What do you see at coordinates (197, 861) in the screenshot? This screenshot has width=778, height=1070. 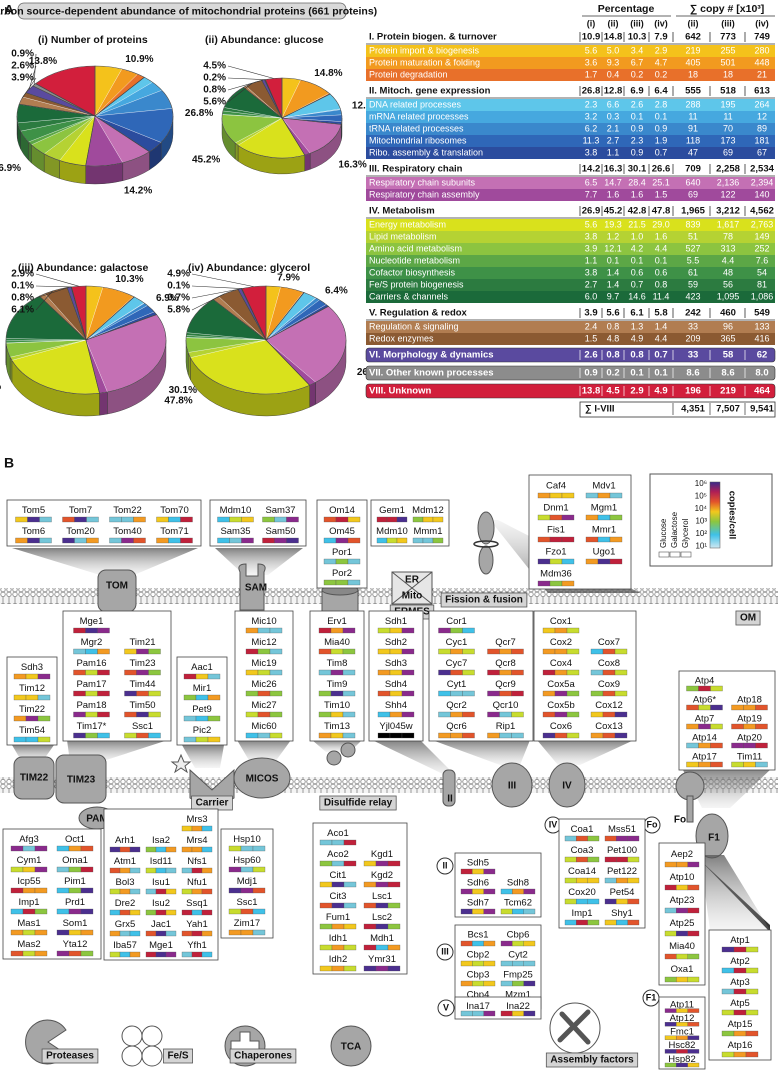 I see `protein-name: Nfs1` at bounding box center [197, 861].